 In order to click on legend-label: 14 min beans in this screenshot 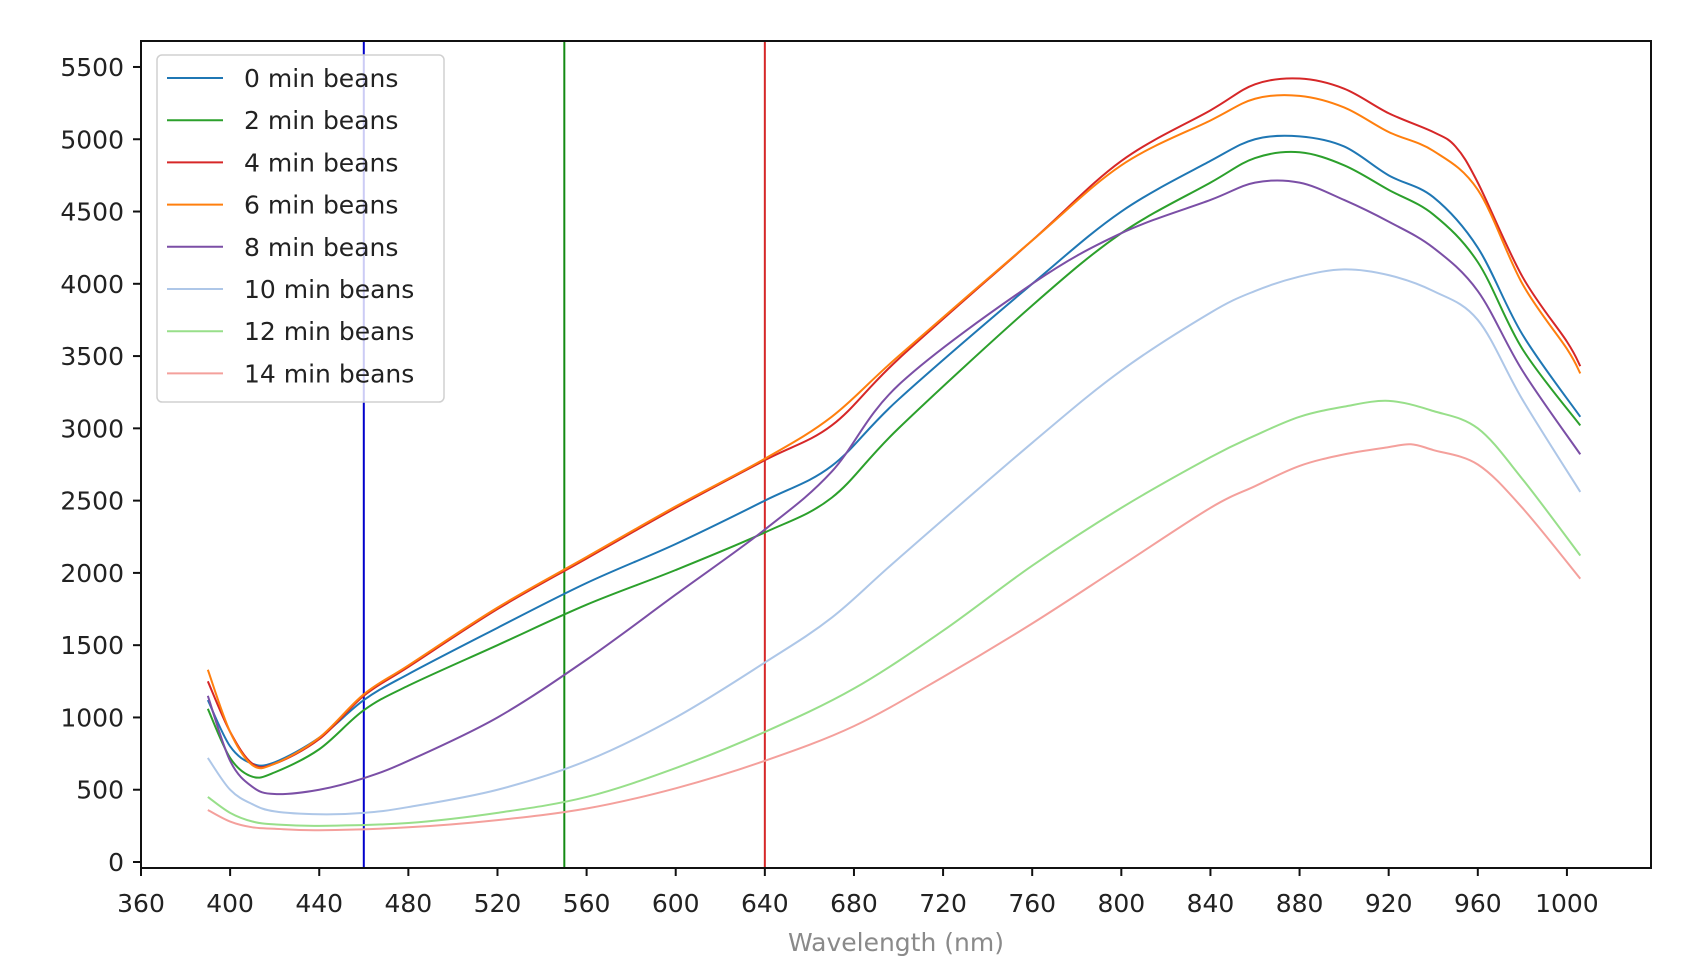, I will do `click(329, 373)`.